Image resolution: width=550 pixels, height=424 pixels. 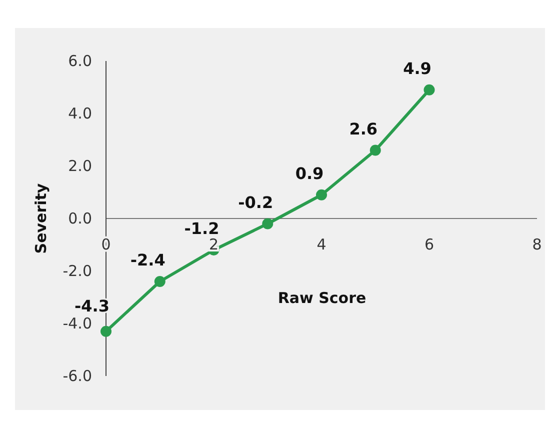 I want to click on y-tick-label: -2.0, so click(x=77, y=271).